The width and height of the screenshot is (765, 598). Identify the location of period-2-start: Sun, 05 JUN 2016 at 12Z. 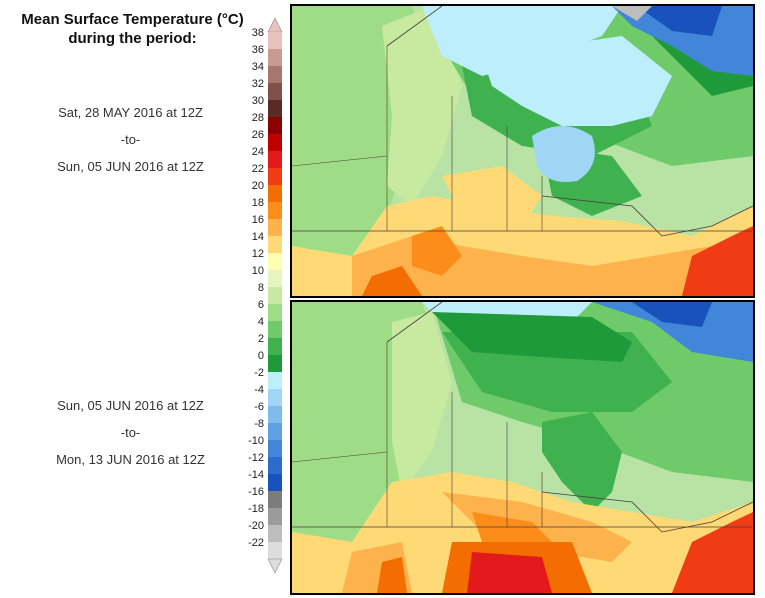
(130, 405).